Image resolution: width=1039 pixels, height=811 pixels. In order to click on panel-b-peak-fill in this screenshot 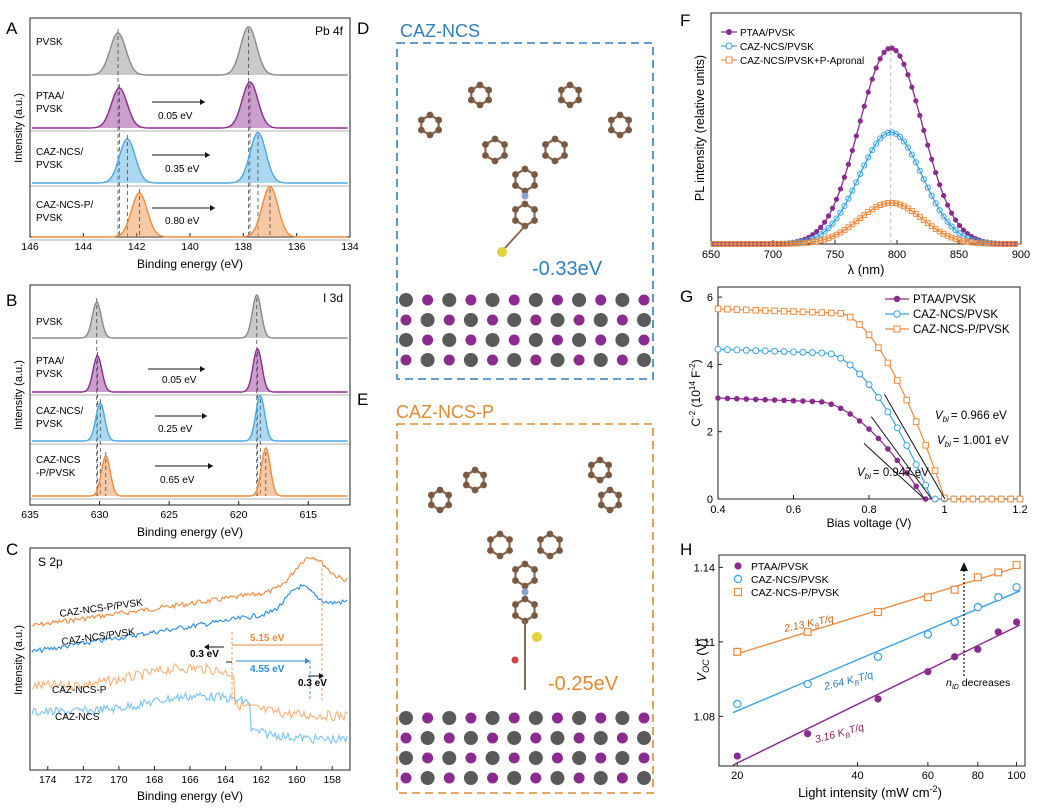, I will do `click(190, 316)`.